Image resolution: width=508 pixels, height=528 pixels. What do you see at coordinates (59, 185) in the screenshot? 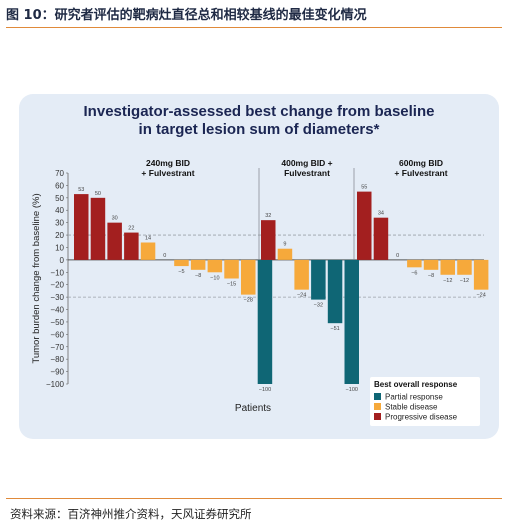
I see `y-tick-label: 60` at bounding box center [59, 185].